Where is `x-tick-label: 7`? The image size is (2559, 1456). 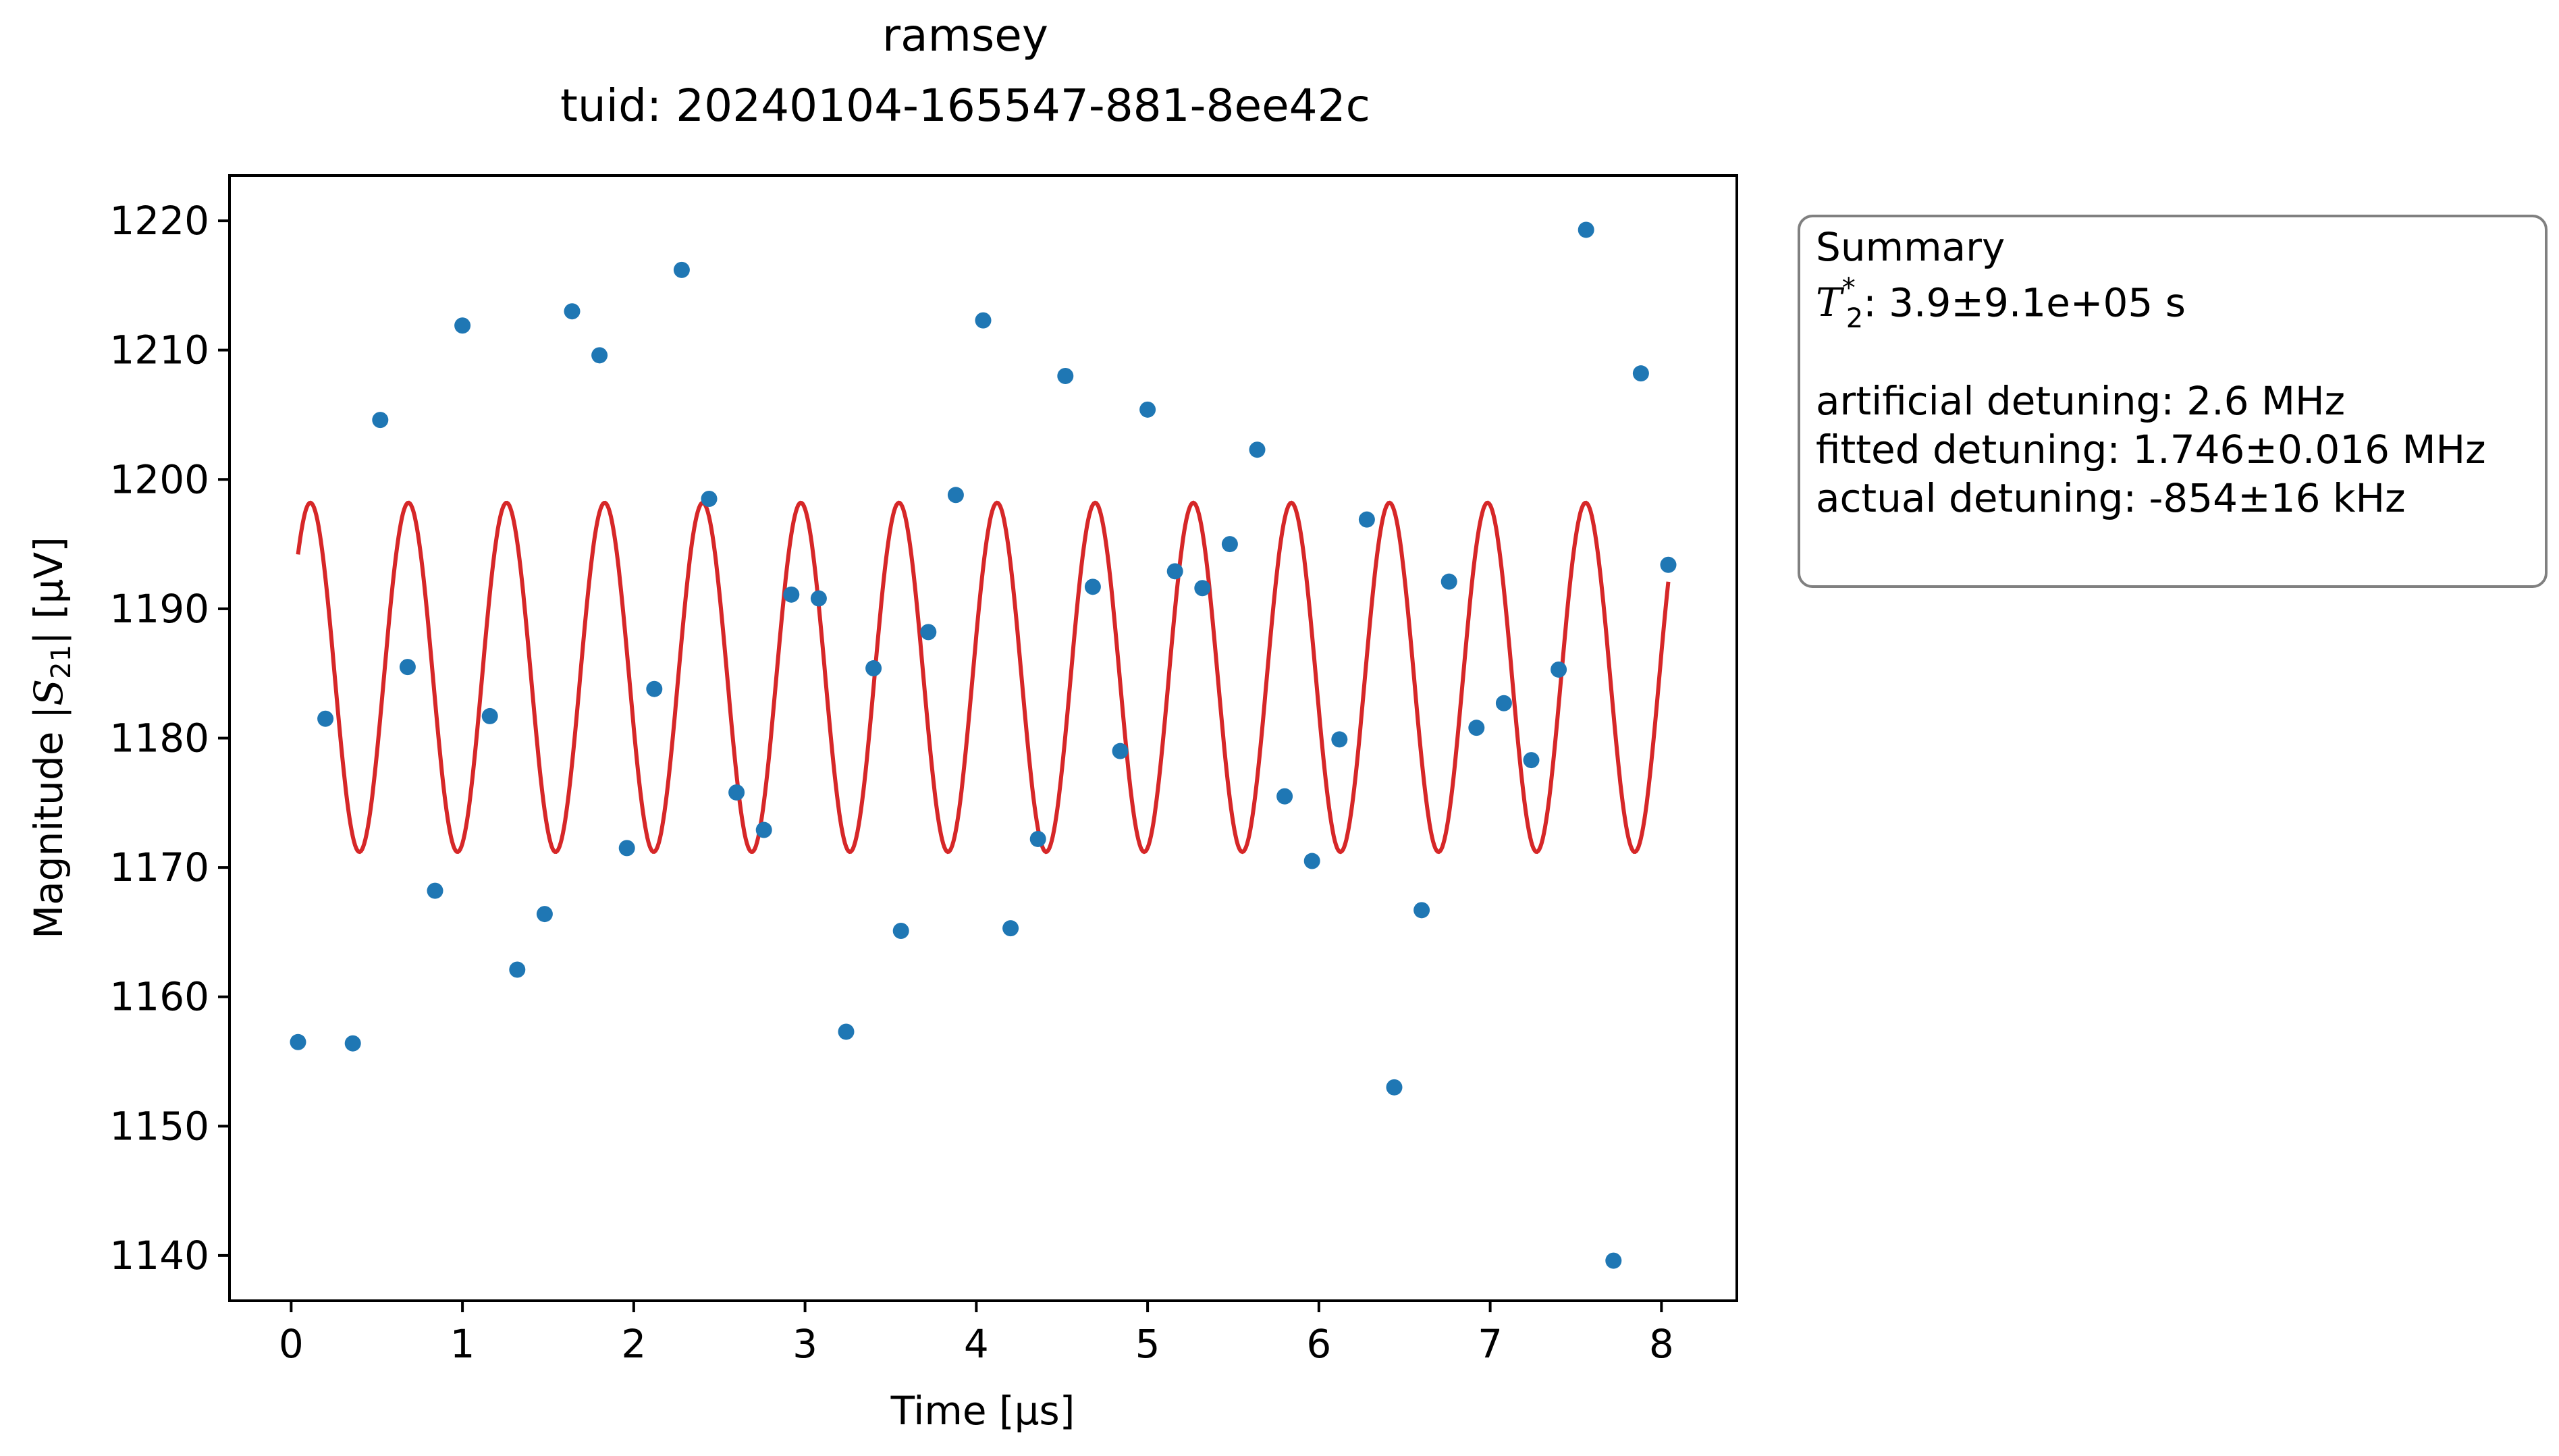
x-tick-label: 7 is located at coordinates (1491, 1344).